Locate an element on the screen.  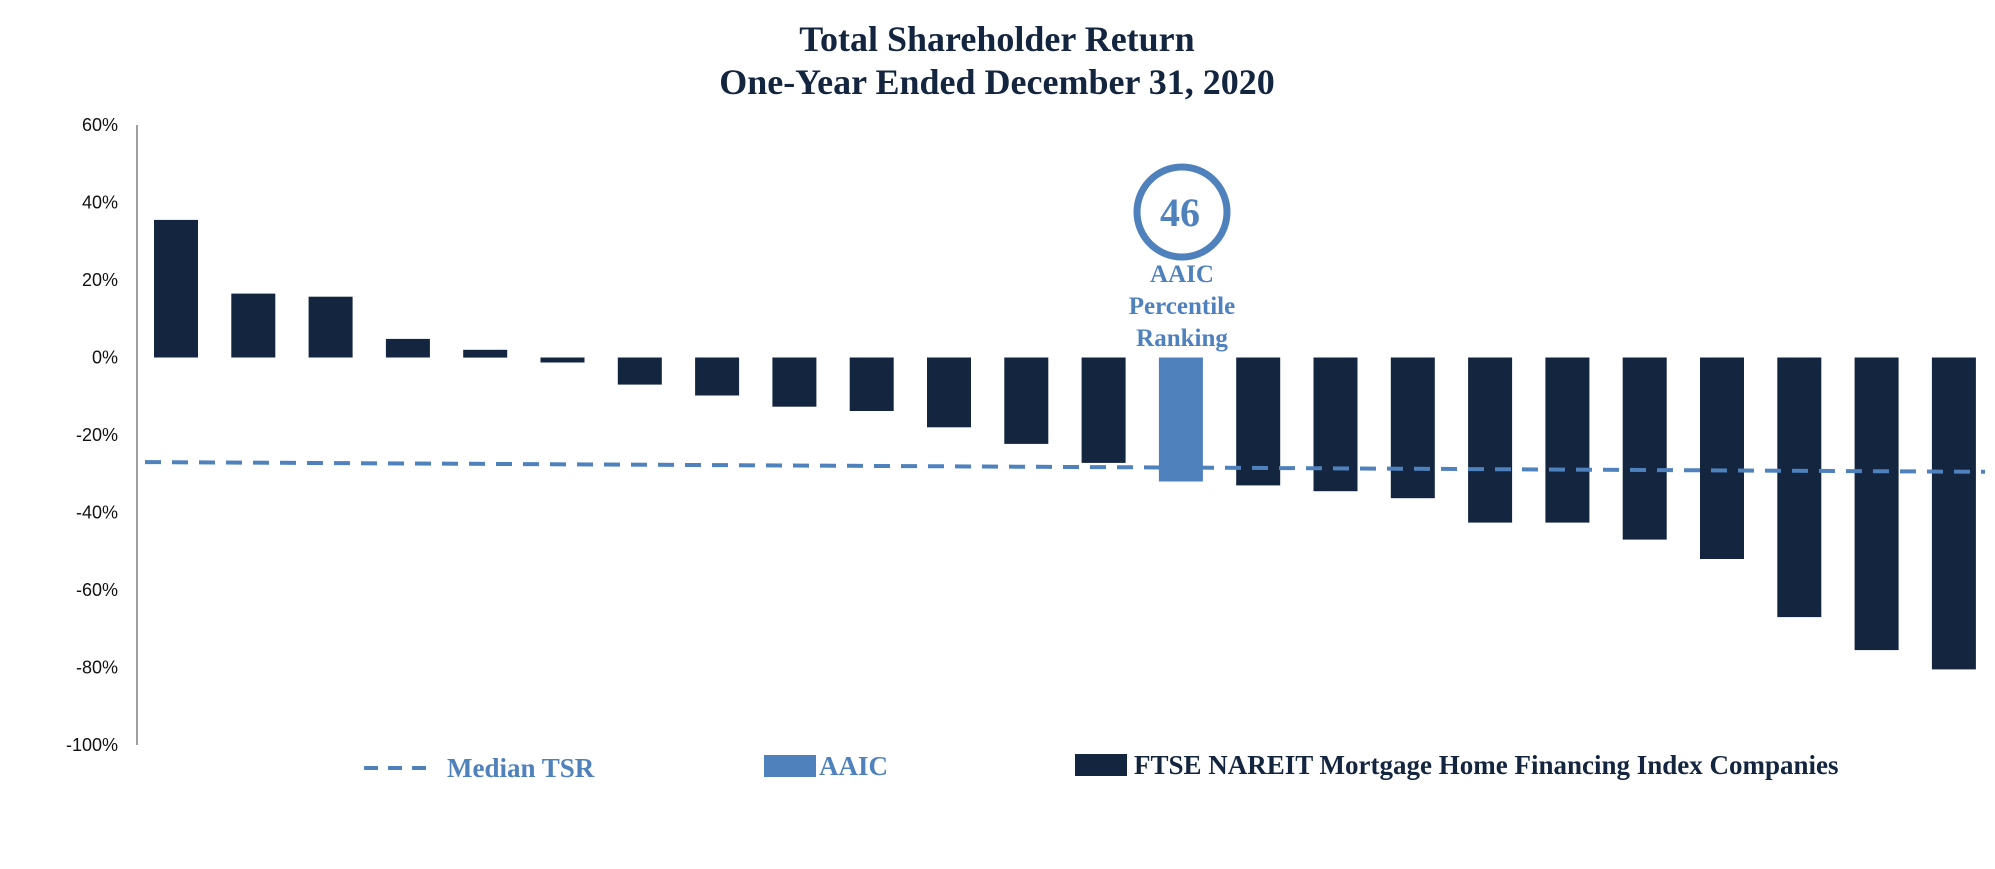
y-tick-label: -20% is located at coordinates (97, 435).